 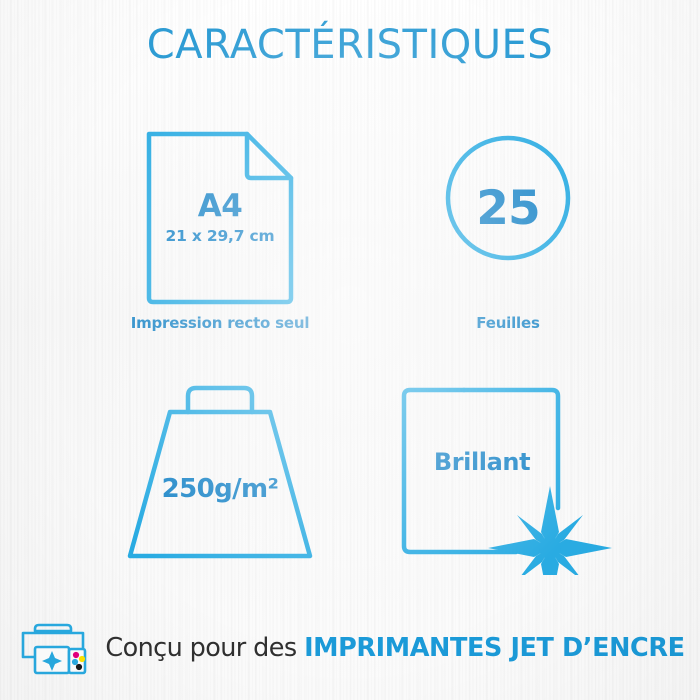 I want to click on weight-icon: 250g/m², so click(x=220, y=472).